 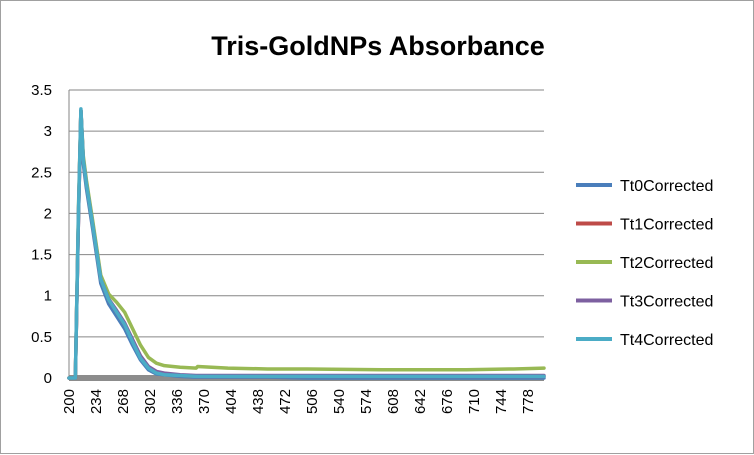 I want to click on x-tick-label: 404, so click(x=231, y=401).